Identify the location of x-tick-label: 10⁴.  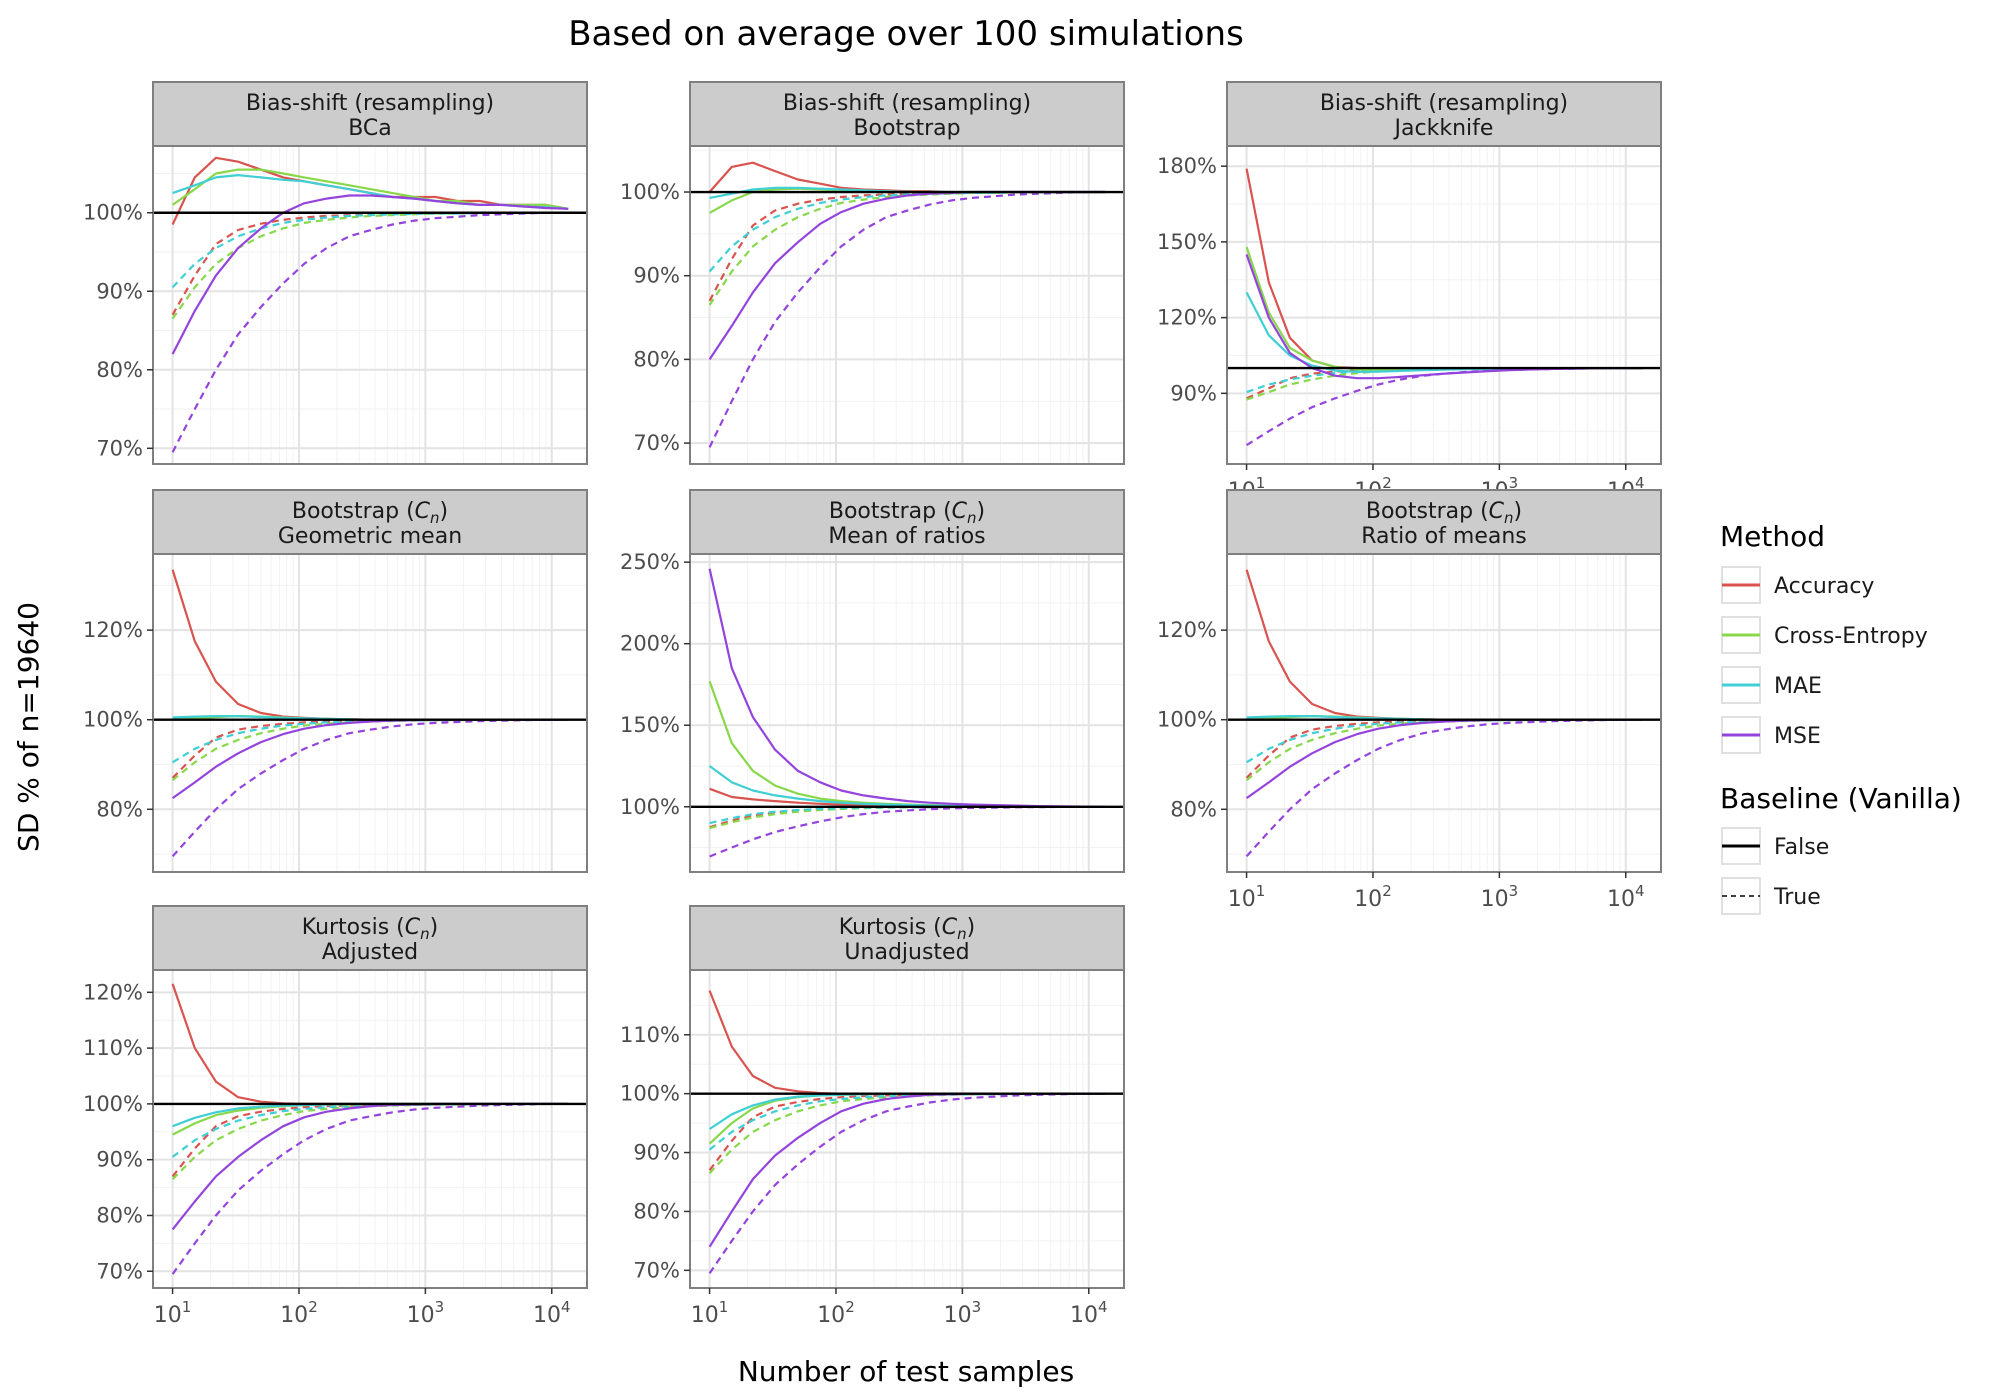
(1089, 1313).